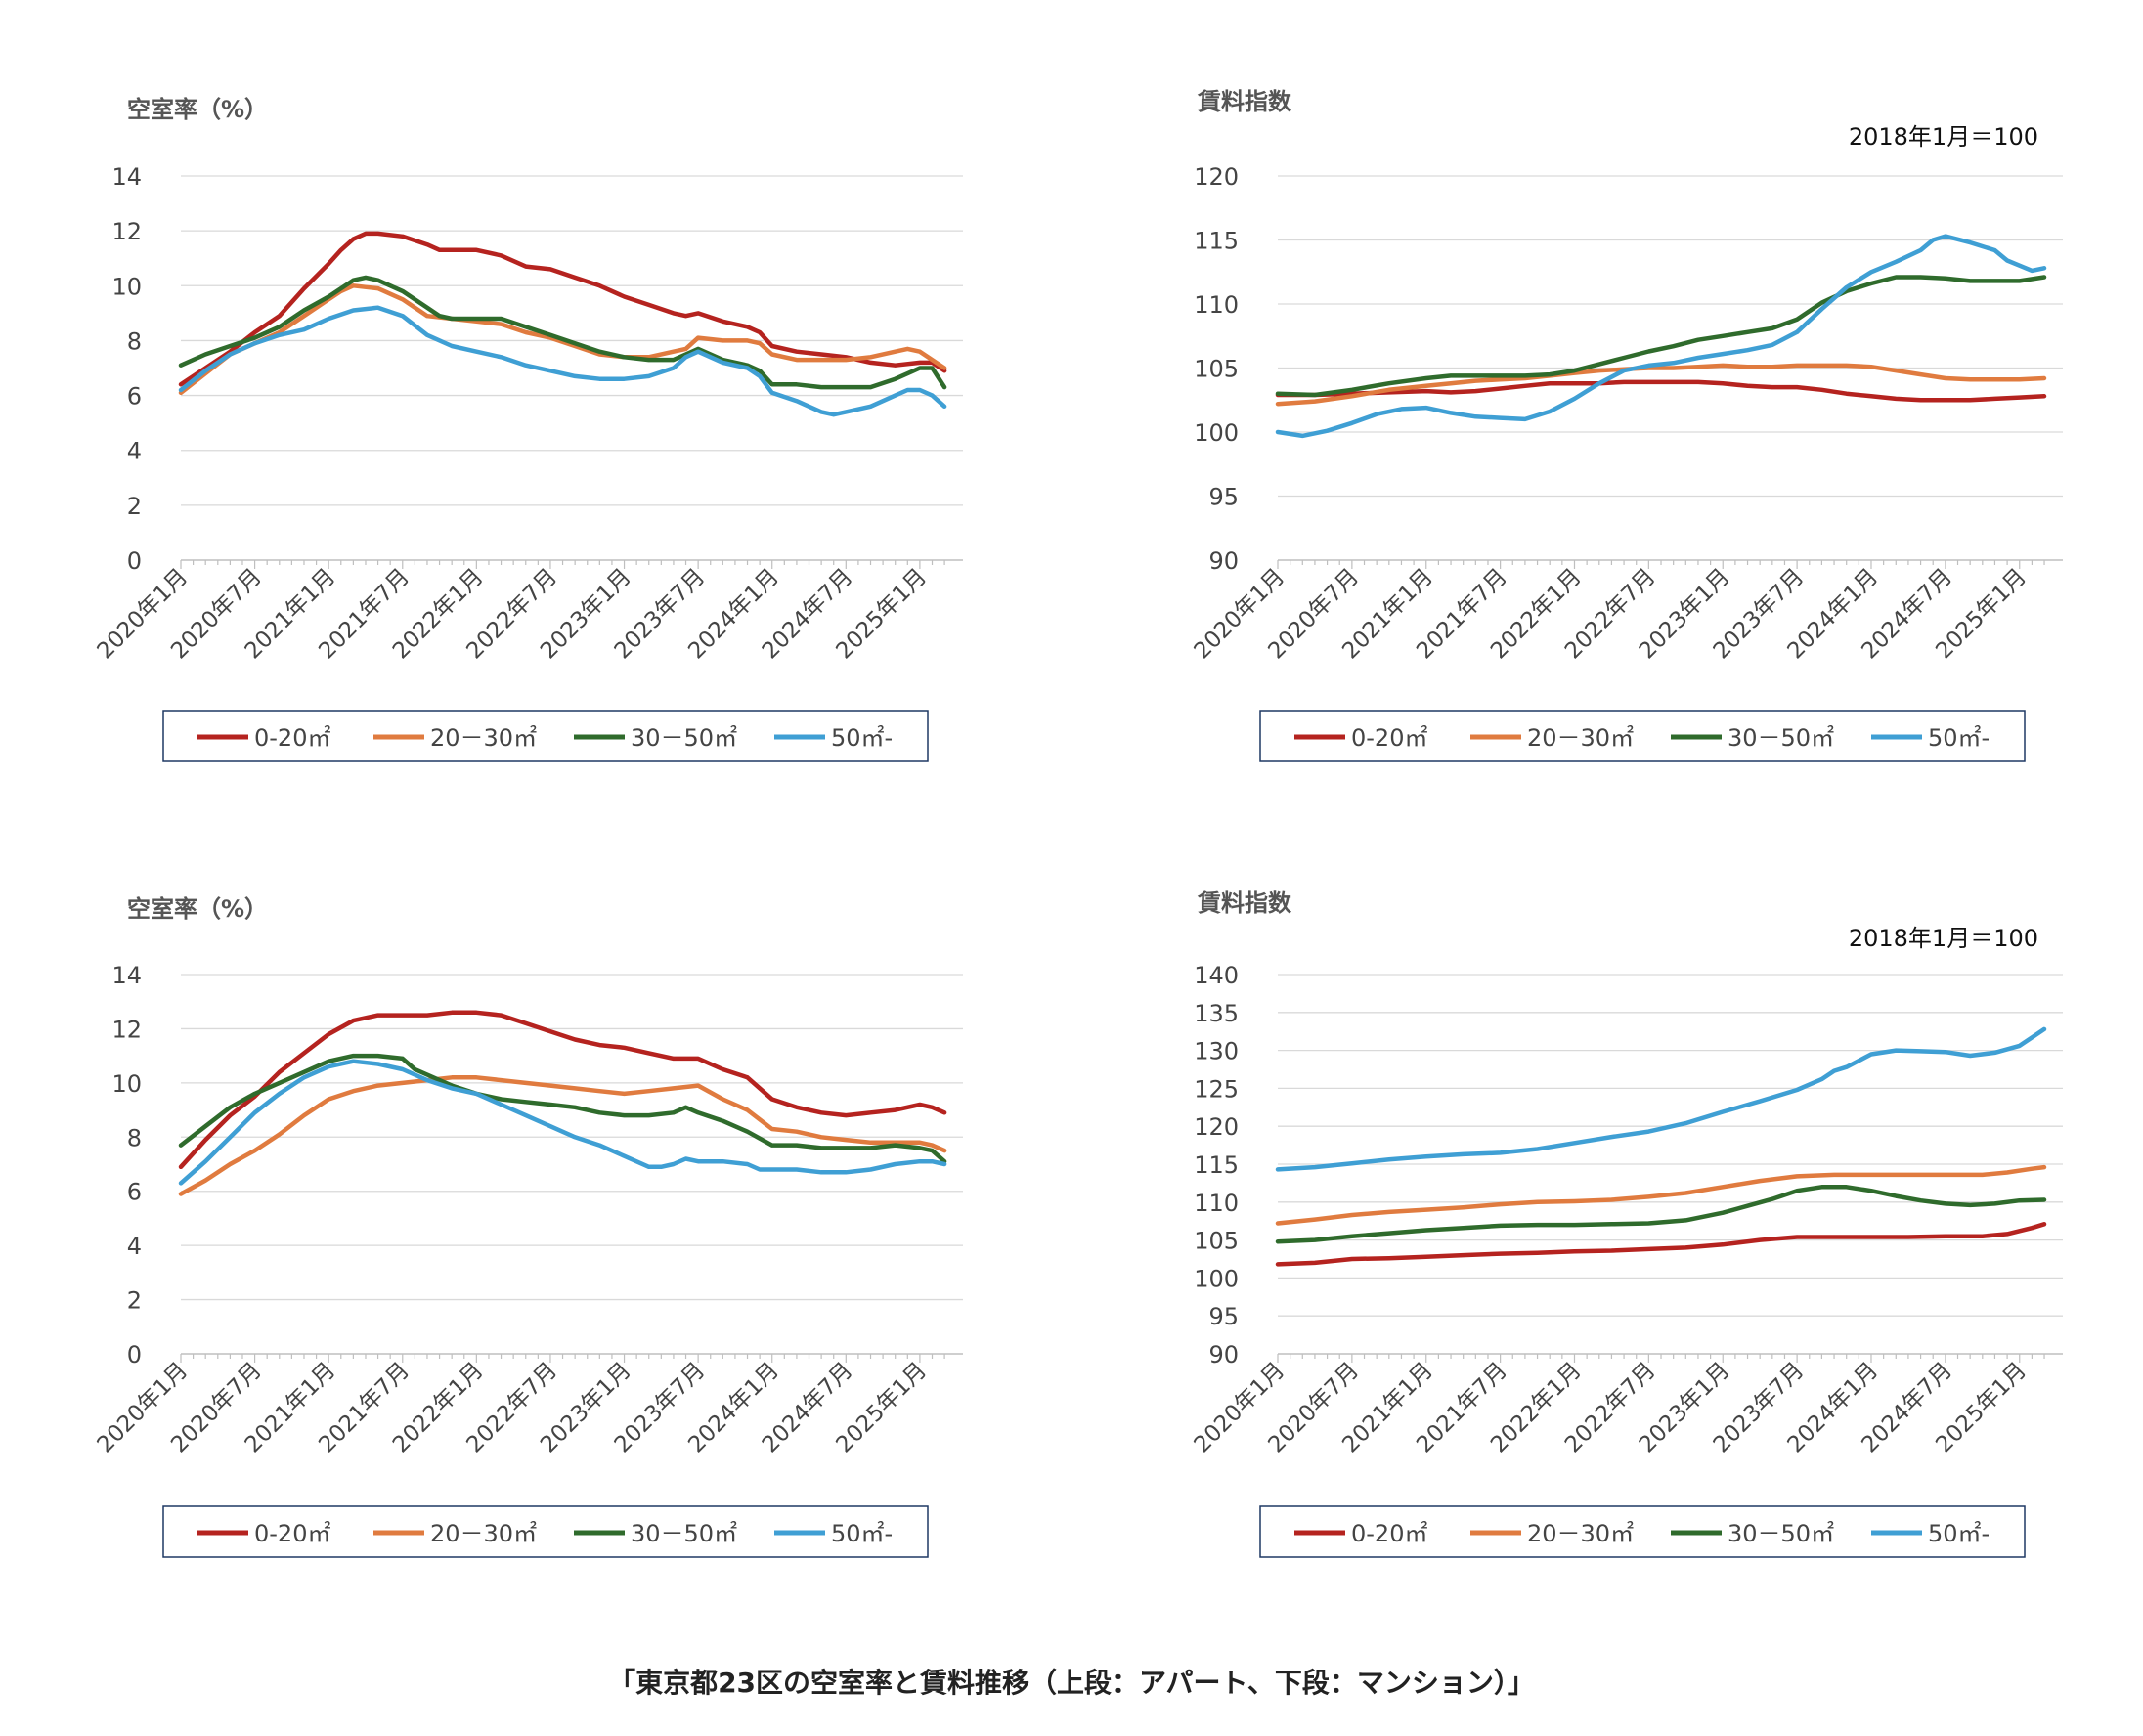 Image resolution: width=2143 pixels, height=1736 pixels. What do you see at coordinates (1216, 975) in the screenshot?
I see `y-tick-label: 140` at bounding box center [1216, 975].